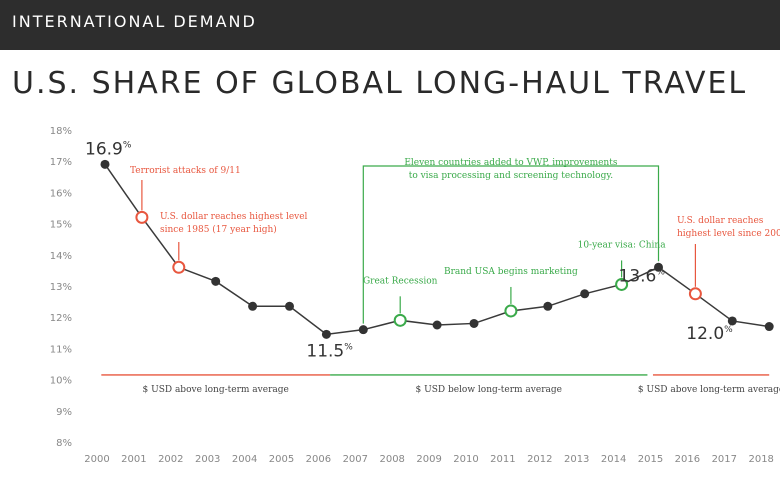  Describe the element at coordinates (511, 244) in the screenshot. I see `vwp-bracket` at that location.